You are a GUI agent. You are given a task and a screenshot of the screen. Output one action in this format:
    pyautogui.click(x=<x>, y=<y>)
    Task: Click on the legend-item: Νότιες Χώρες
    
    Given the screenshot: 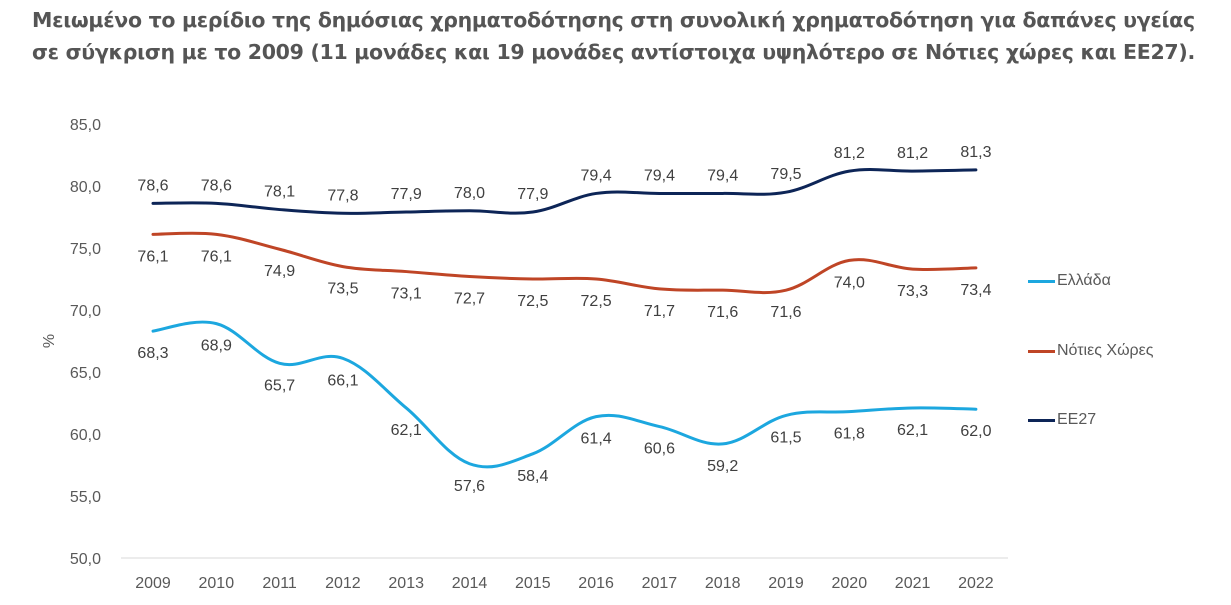 What is the action you would take?
    pyautogui.click(x=1091, y=351)
    